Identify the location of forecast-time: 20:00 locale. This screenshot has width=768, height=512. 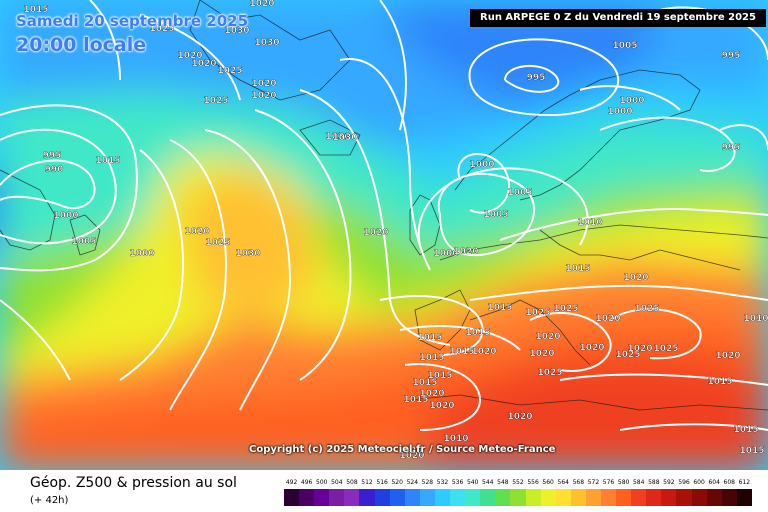
(81, 45).